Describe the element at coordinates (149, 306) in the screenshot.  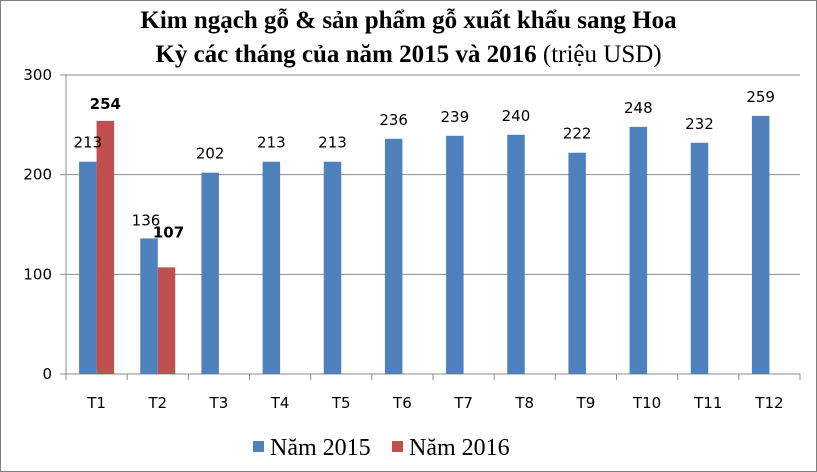
I see `bar-2015-T2` at that location.